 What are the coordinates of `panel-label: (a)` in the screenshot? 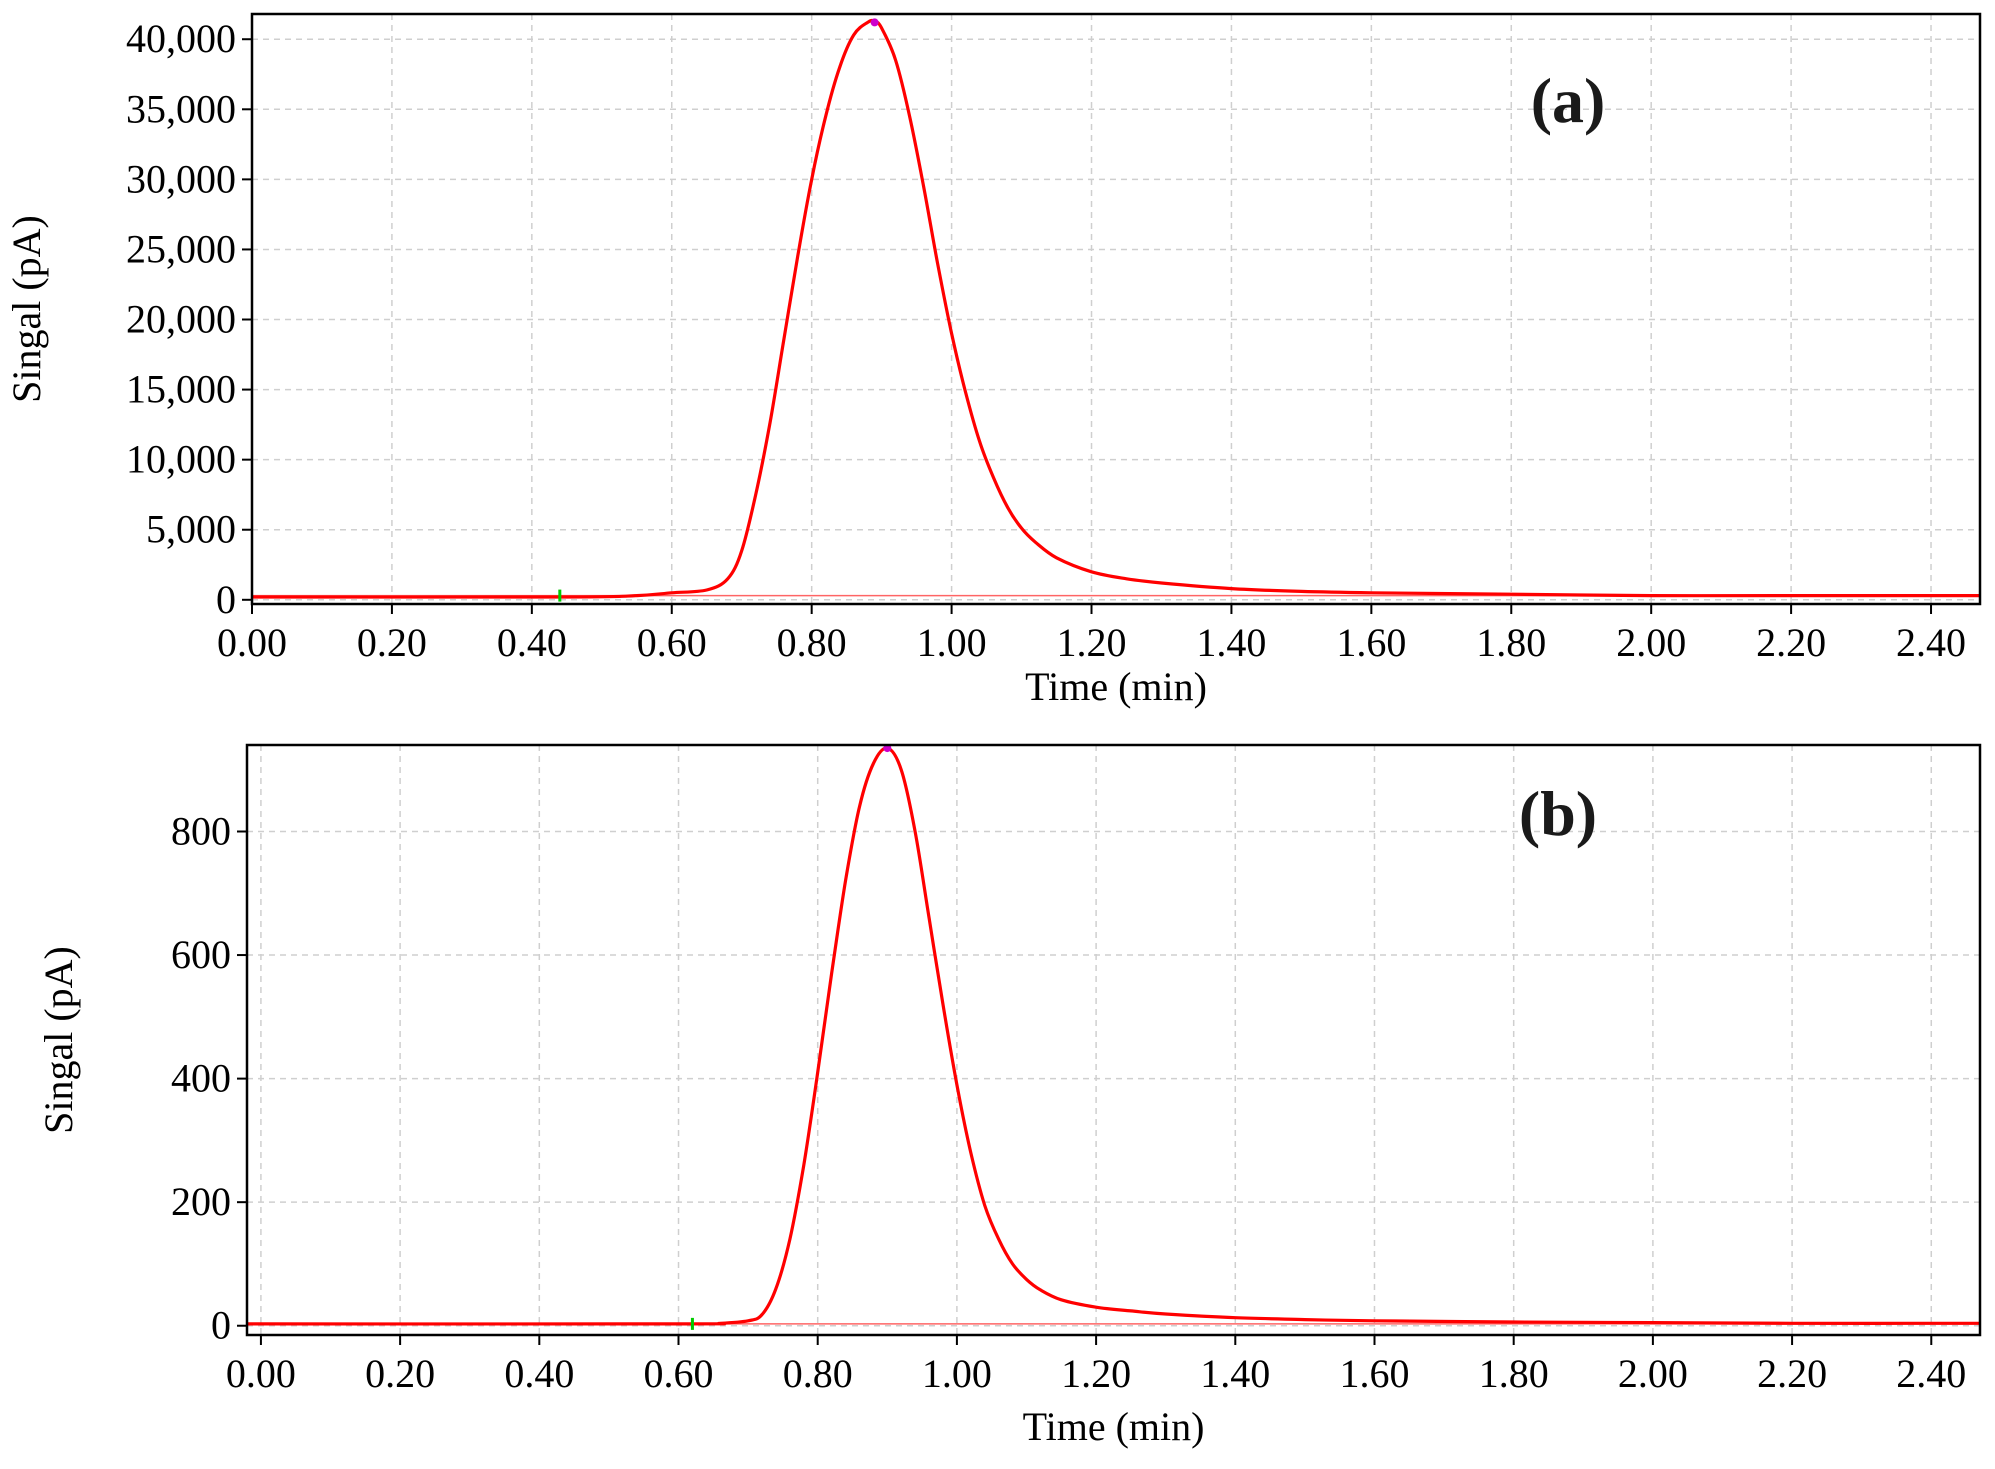 It's located at (1568, 100).